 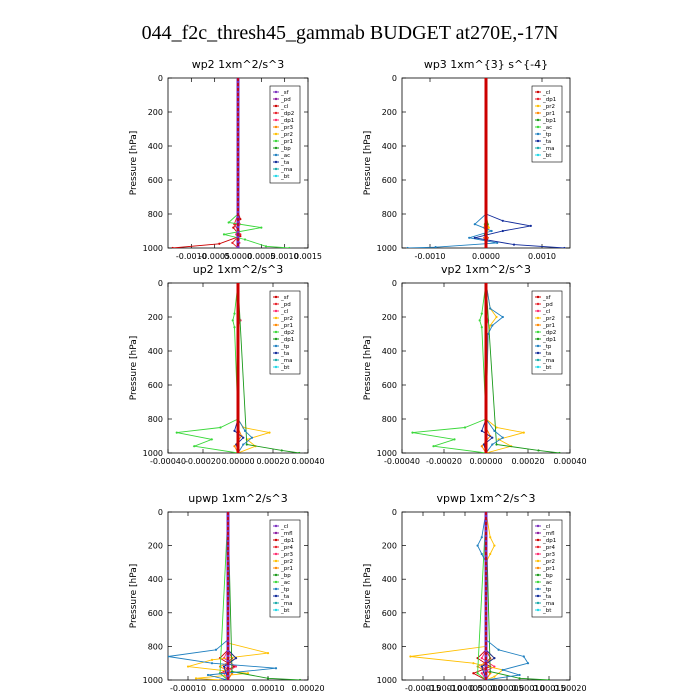 What do you see at coordinates (522, 368) in the screenshot?
I see `series-line_dp1` at bounding box center [522, 368].